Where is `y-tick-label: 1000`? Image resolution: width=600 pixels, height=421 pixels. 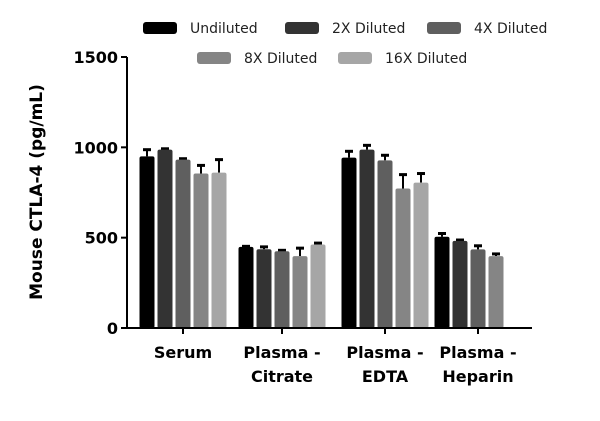 y-tick-label: 1000 is located at coordinates (95, 147).